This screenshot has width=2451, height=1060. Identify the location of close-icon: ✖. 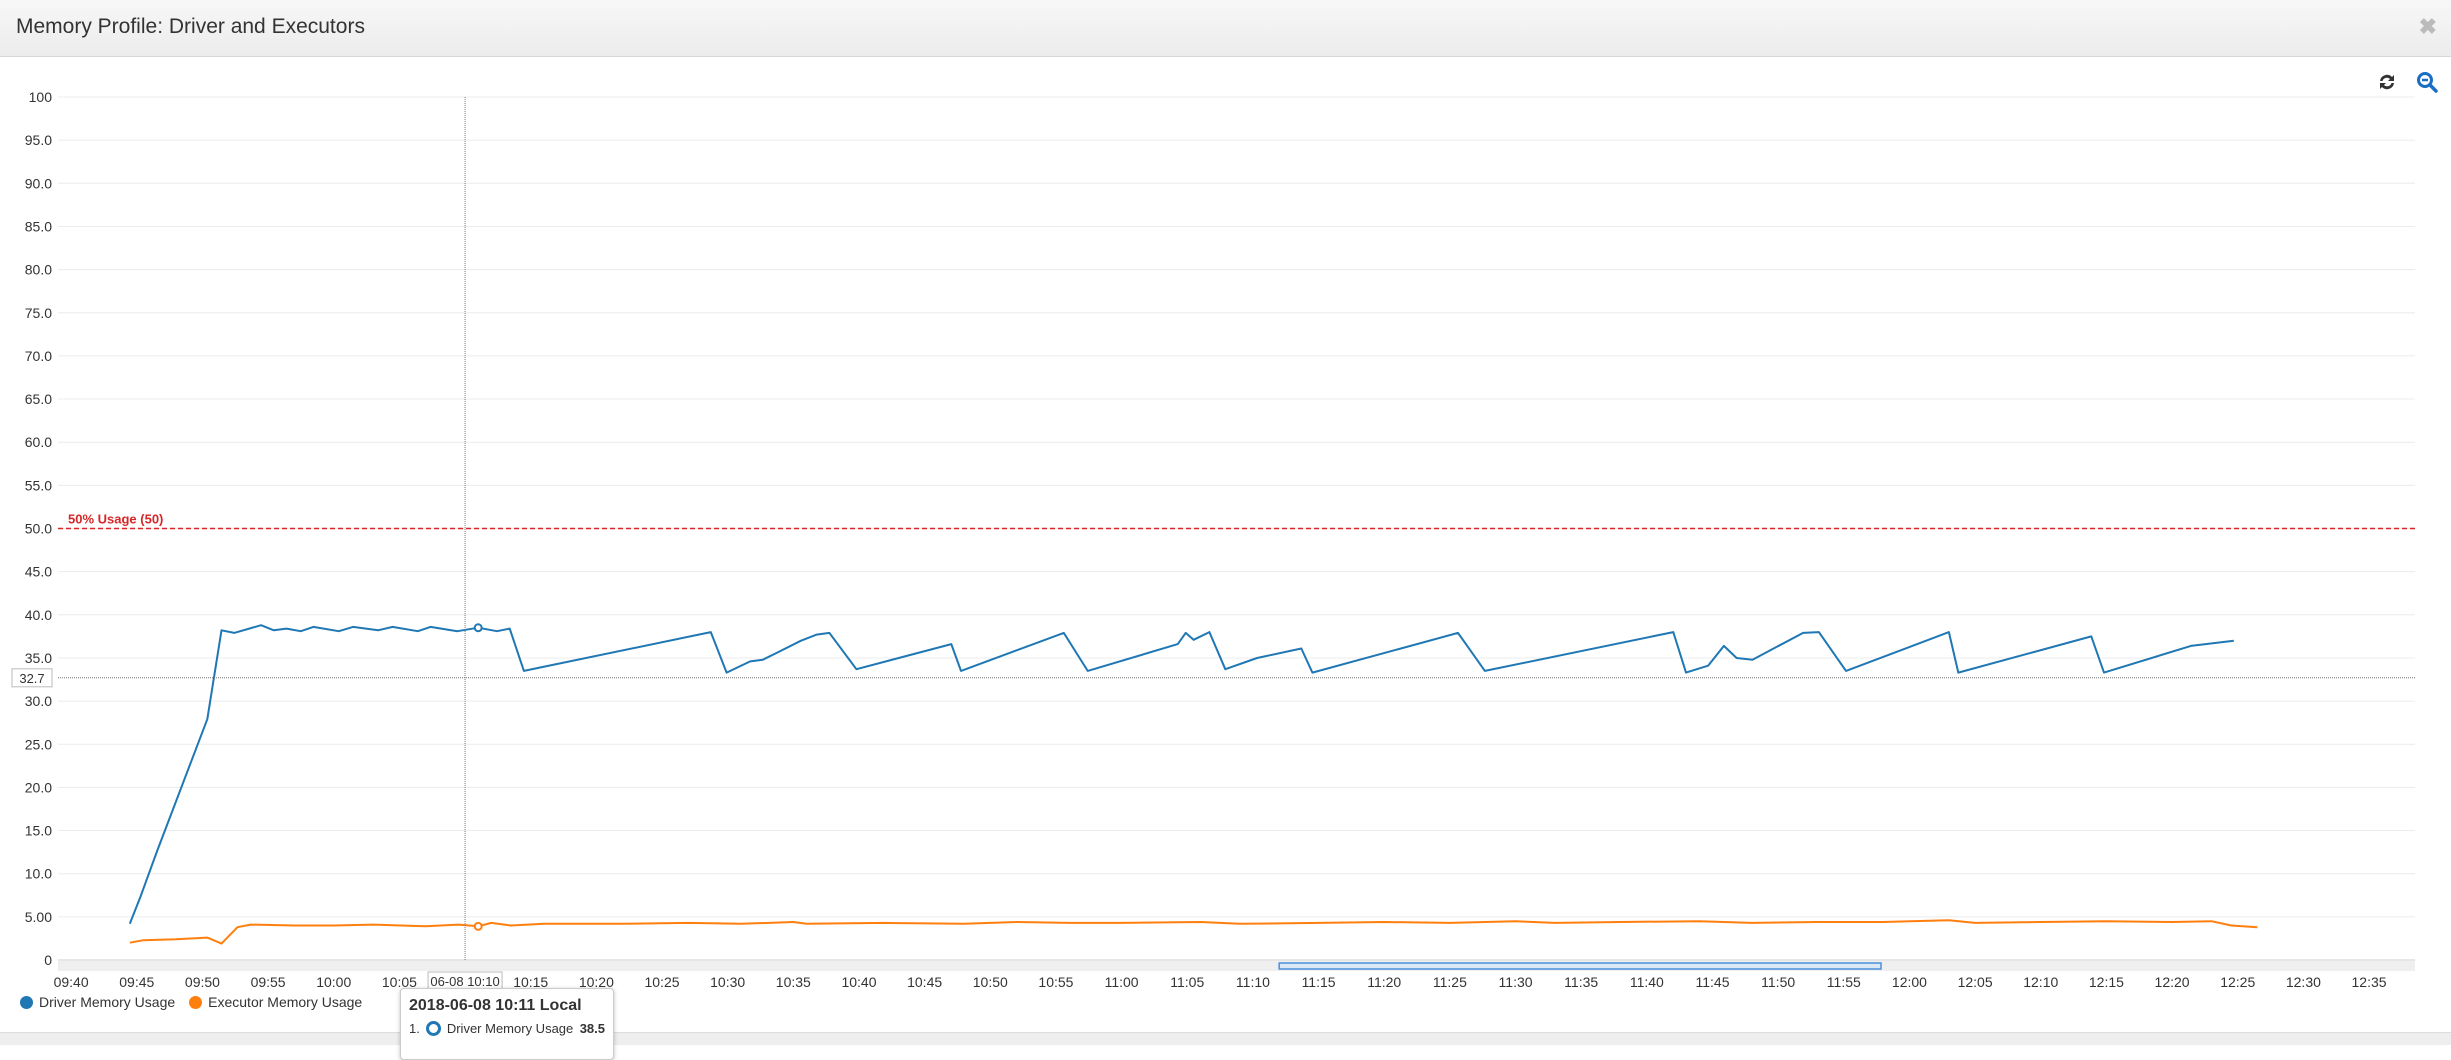
(2427, 26).